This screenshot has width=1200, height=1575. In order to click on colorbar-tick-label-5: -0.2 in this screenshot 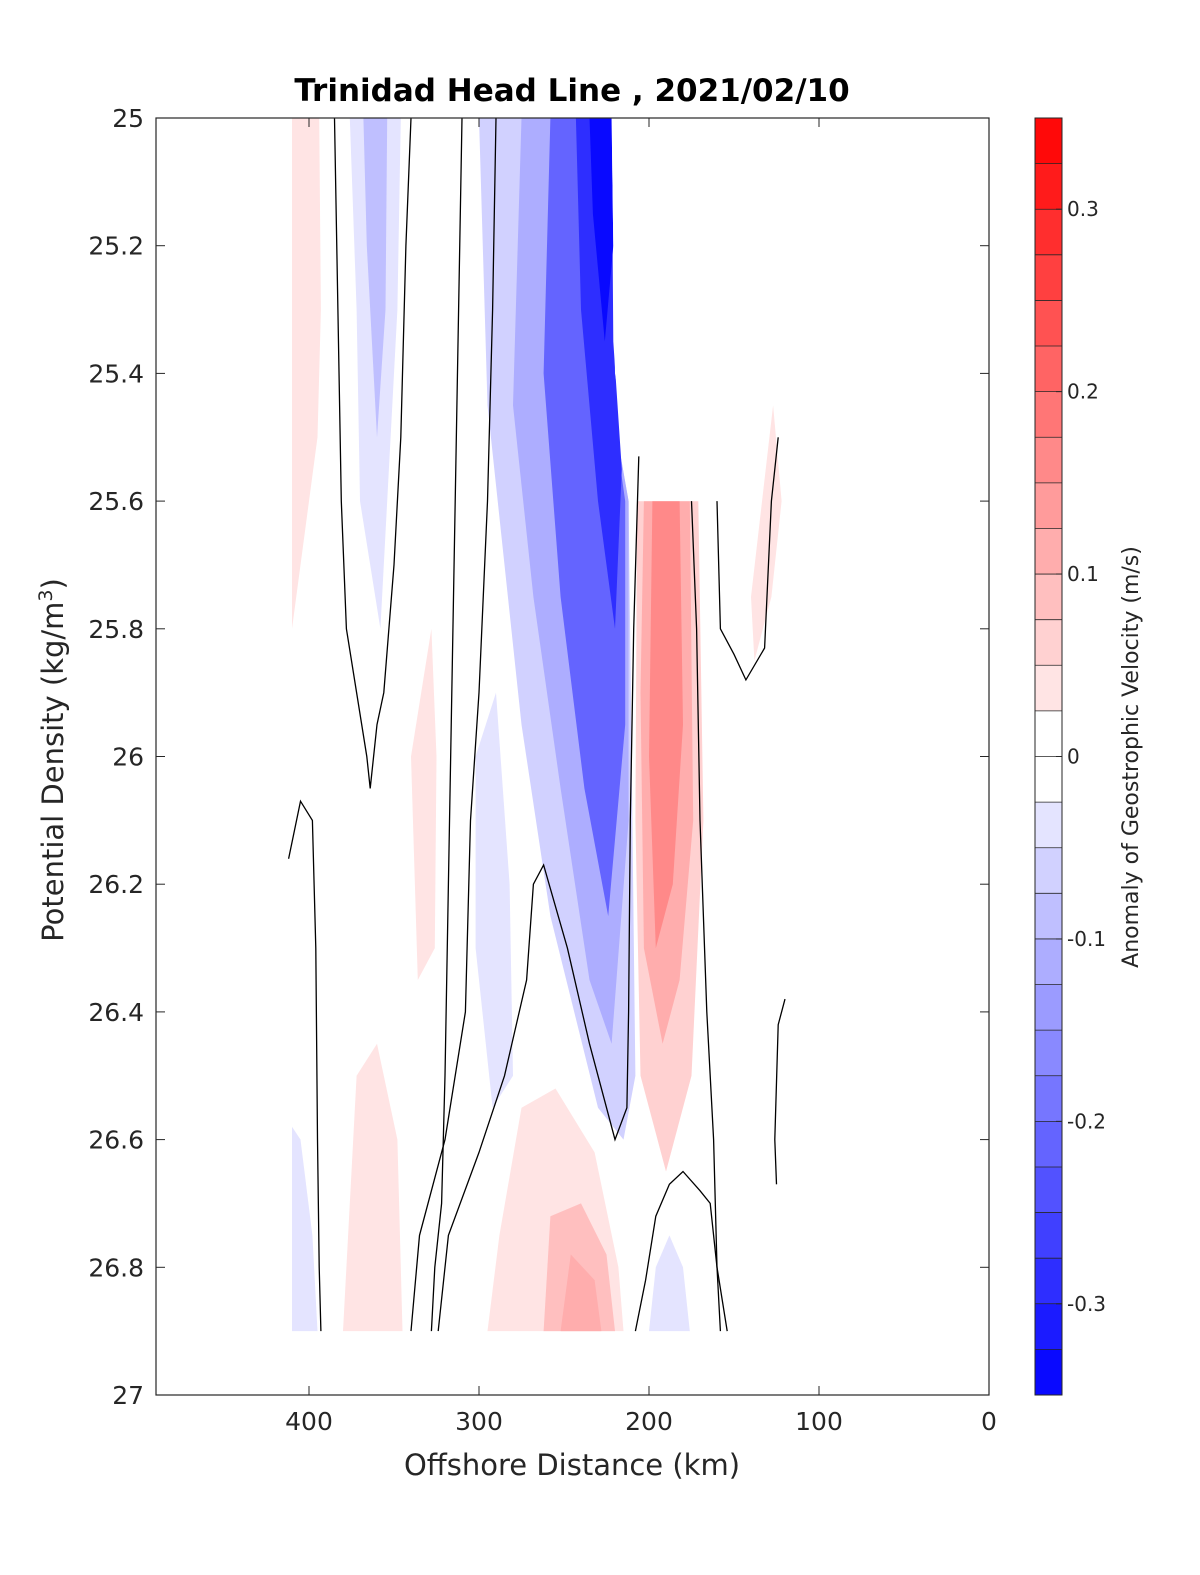, I will do `click(1086, 1121)`.